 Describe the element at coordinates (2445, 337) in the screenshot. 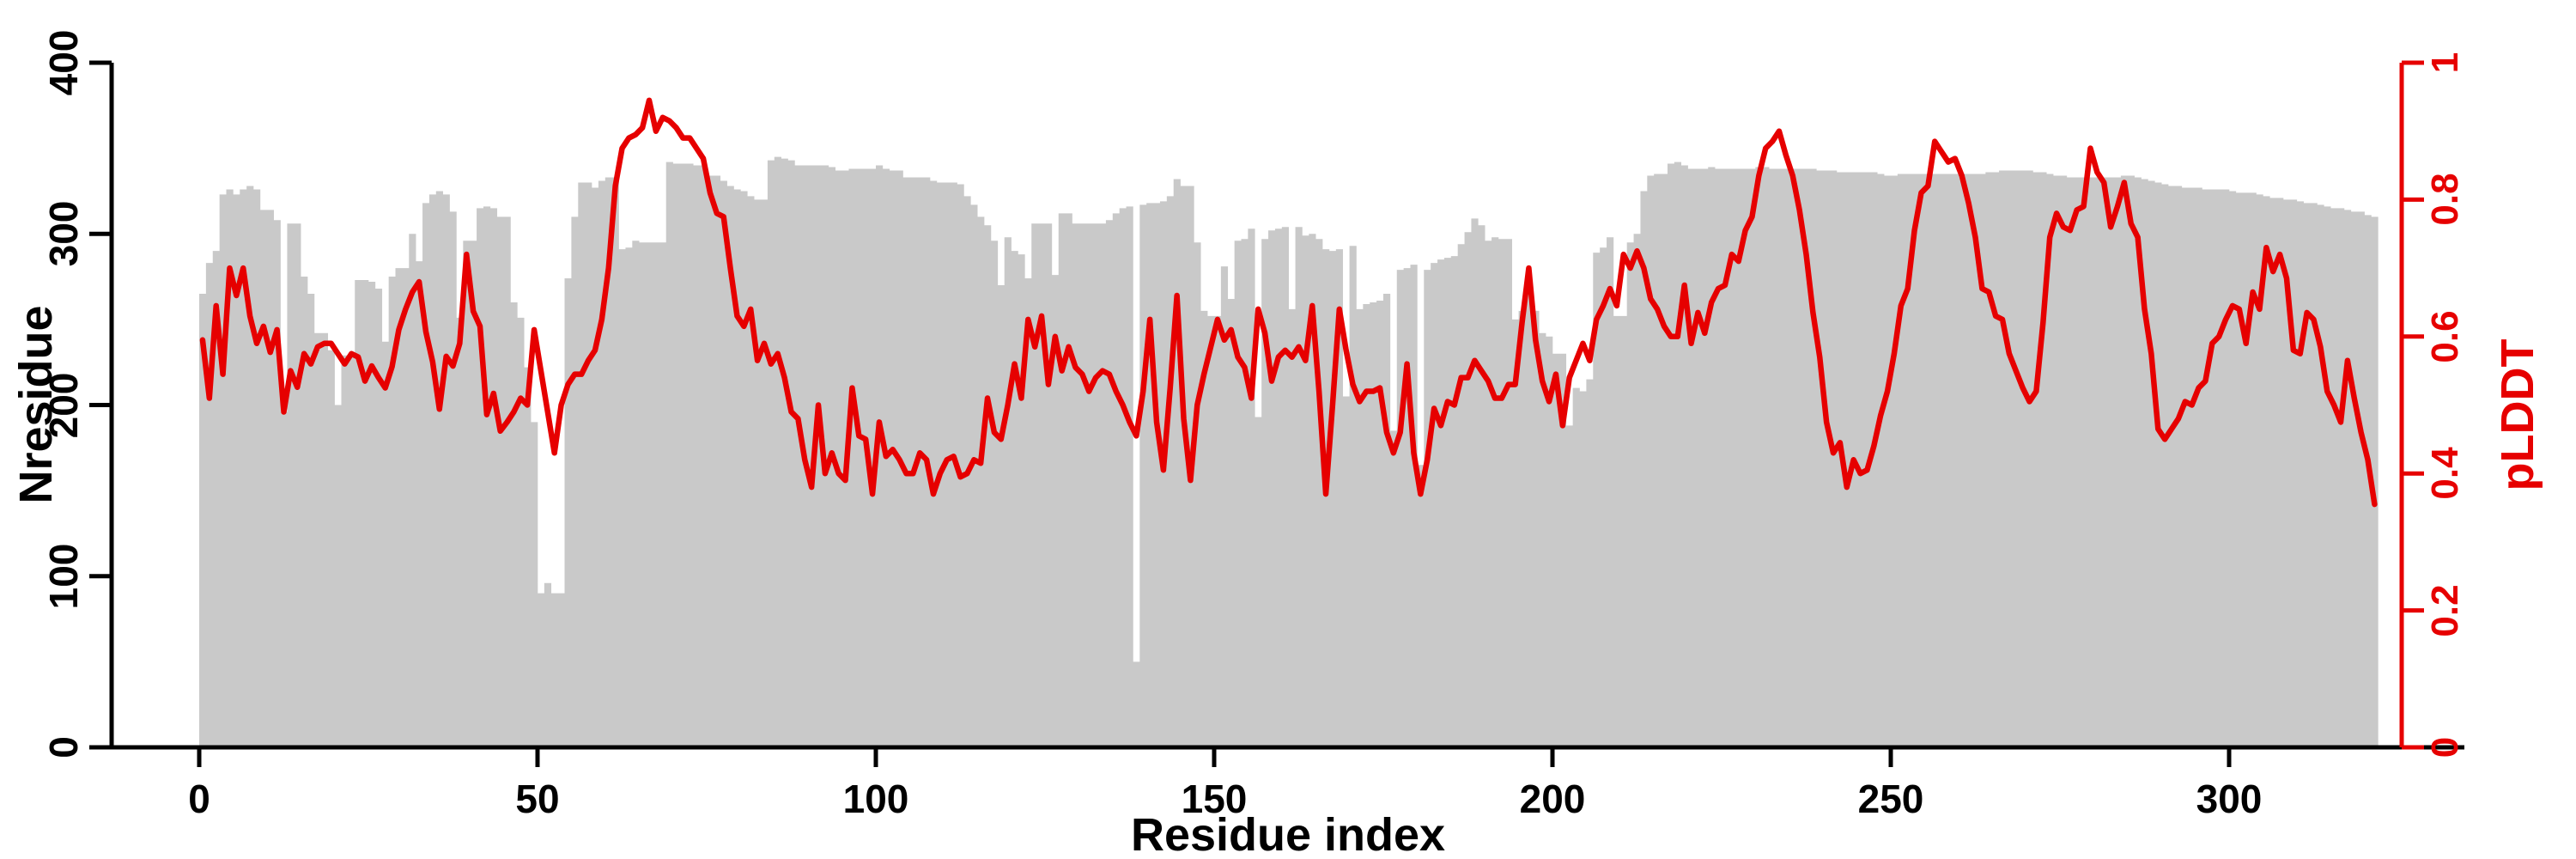

I see `right-axis-tick-label: 0.6` at that location.